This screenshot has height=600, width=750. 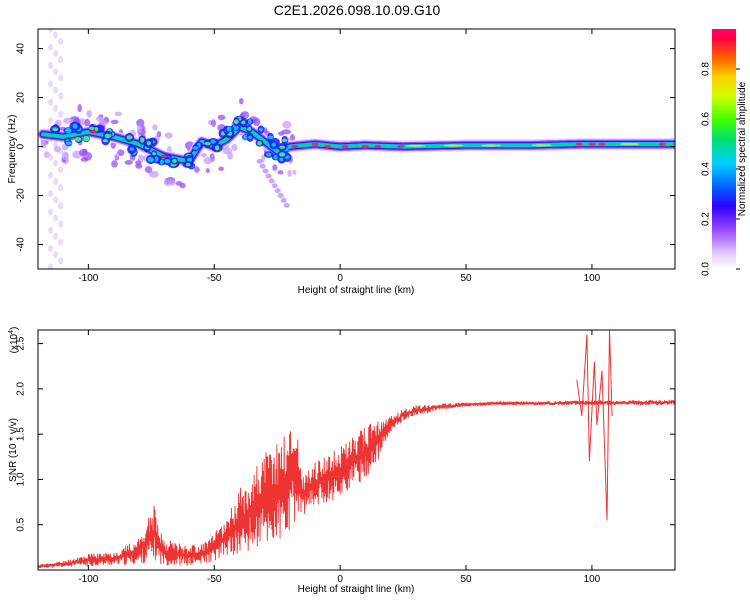 What do you see at coordinates (357, 10) in the screenshot?
I see `chart-title: C2E1.2026.098.10.09.G10` at bounding box center [357, 10].